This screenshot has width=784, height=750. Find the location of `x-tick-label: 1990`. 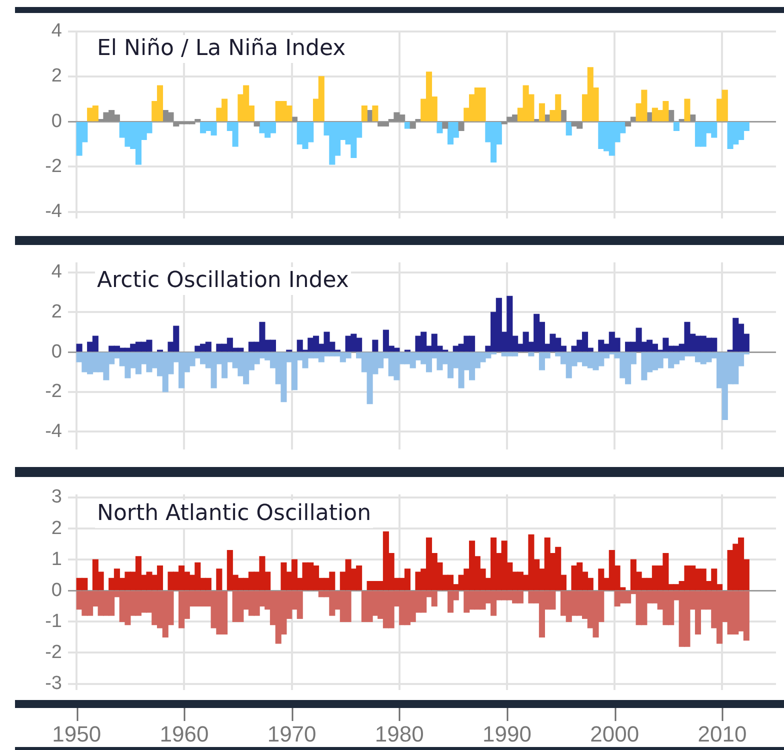

x-tick-label: 1990 is located at coordinates (507, 733).